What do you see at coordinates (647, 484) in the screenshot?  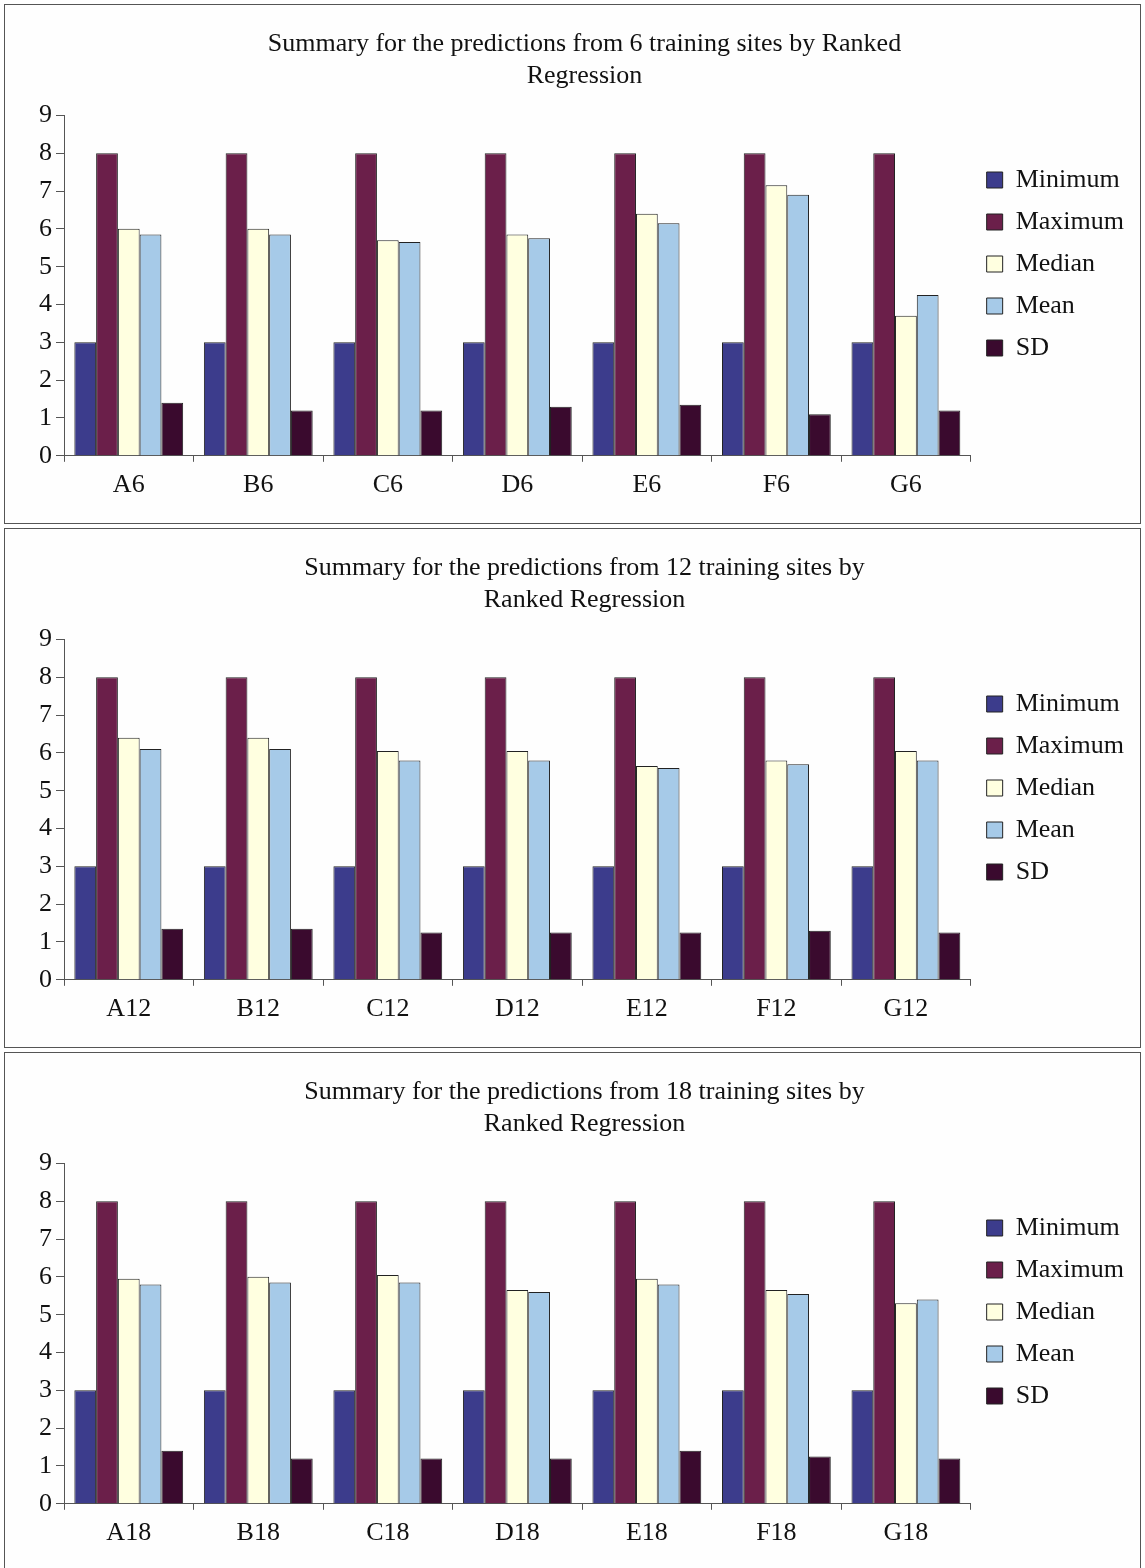 I see `x-tick-label: E6` at bounding box center [647, 484].